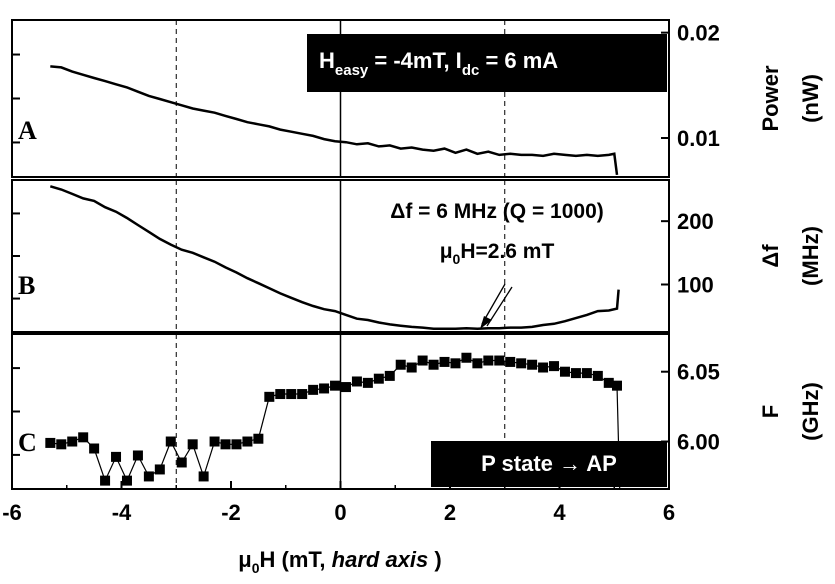  Describe the element at coordinates (695, 221) in the screenshot. I see `y-tick-label: 200` at that location.